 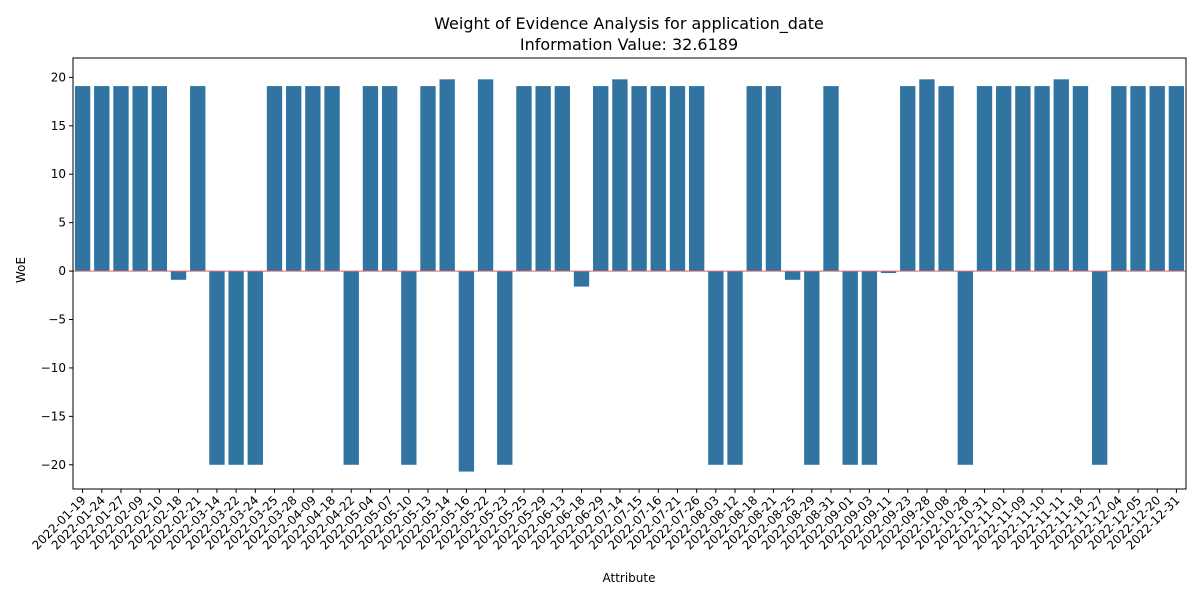 What do you see at coordinates (53, 465) in the screenshot?
I see `y-tick-label: −20` at bounding box center [53, 465].